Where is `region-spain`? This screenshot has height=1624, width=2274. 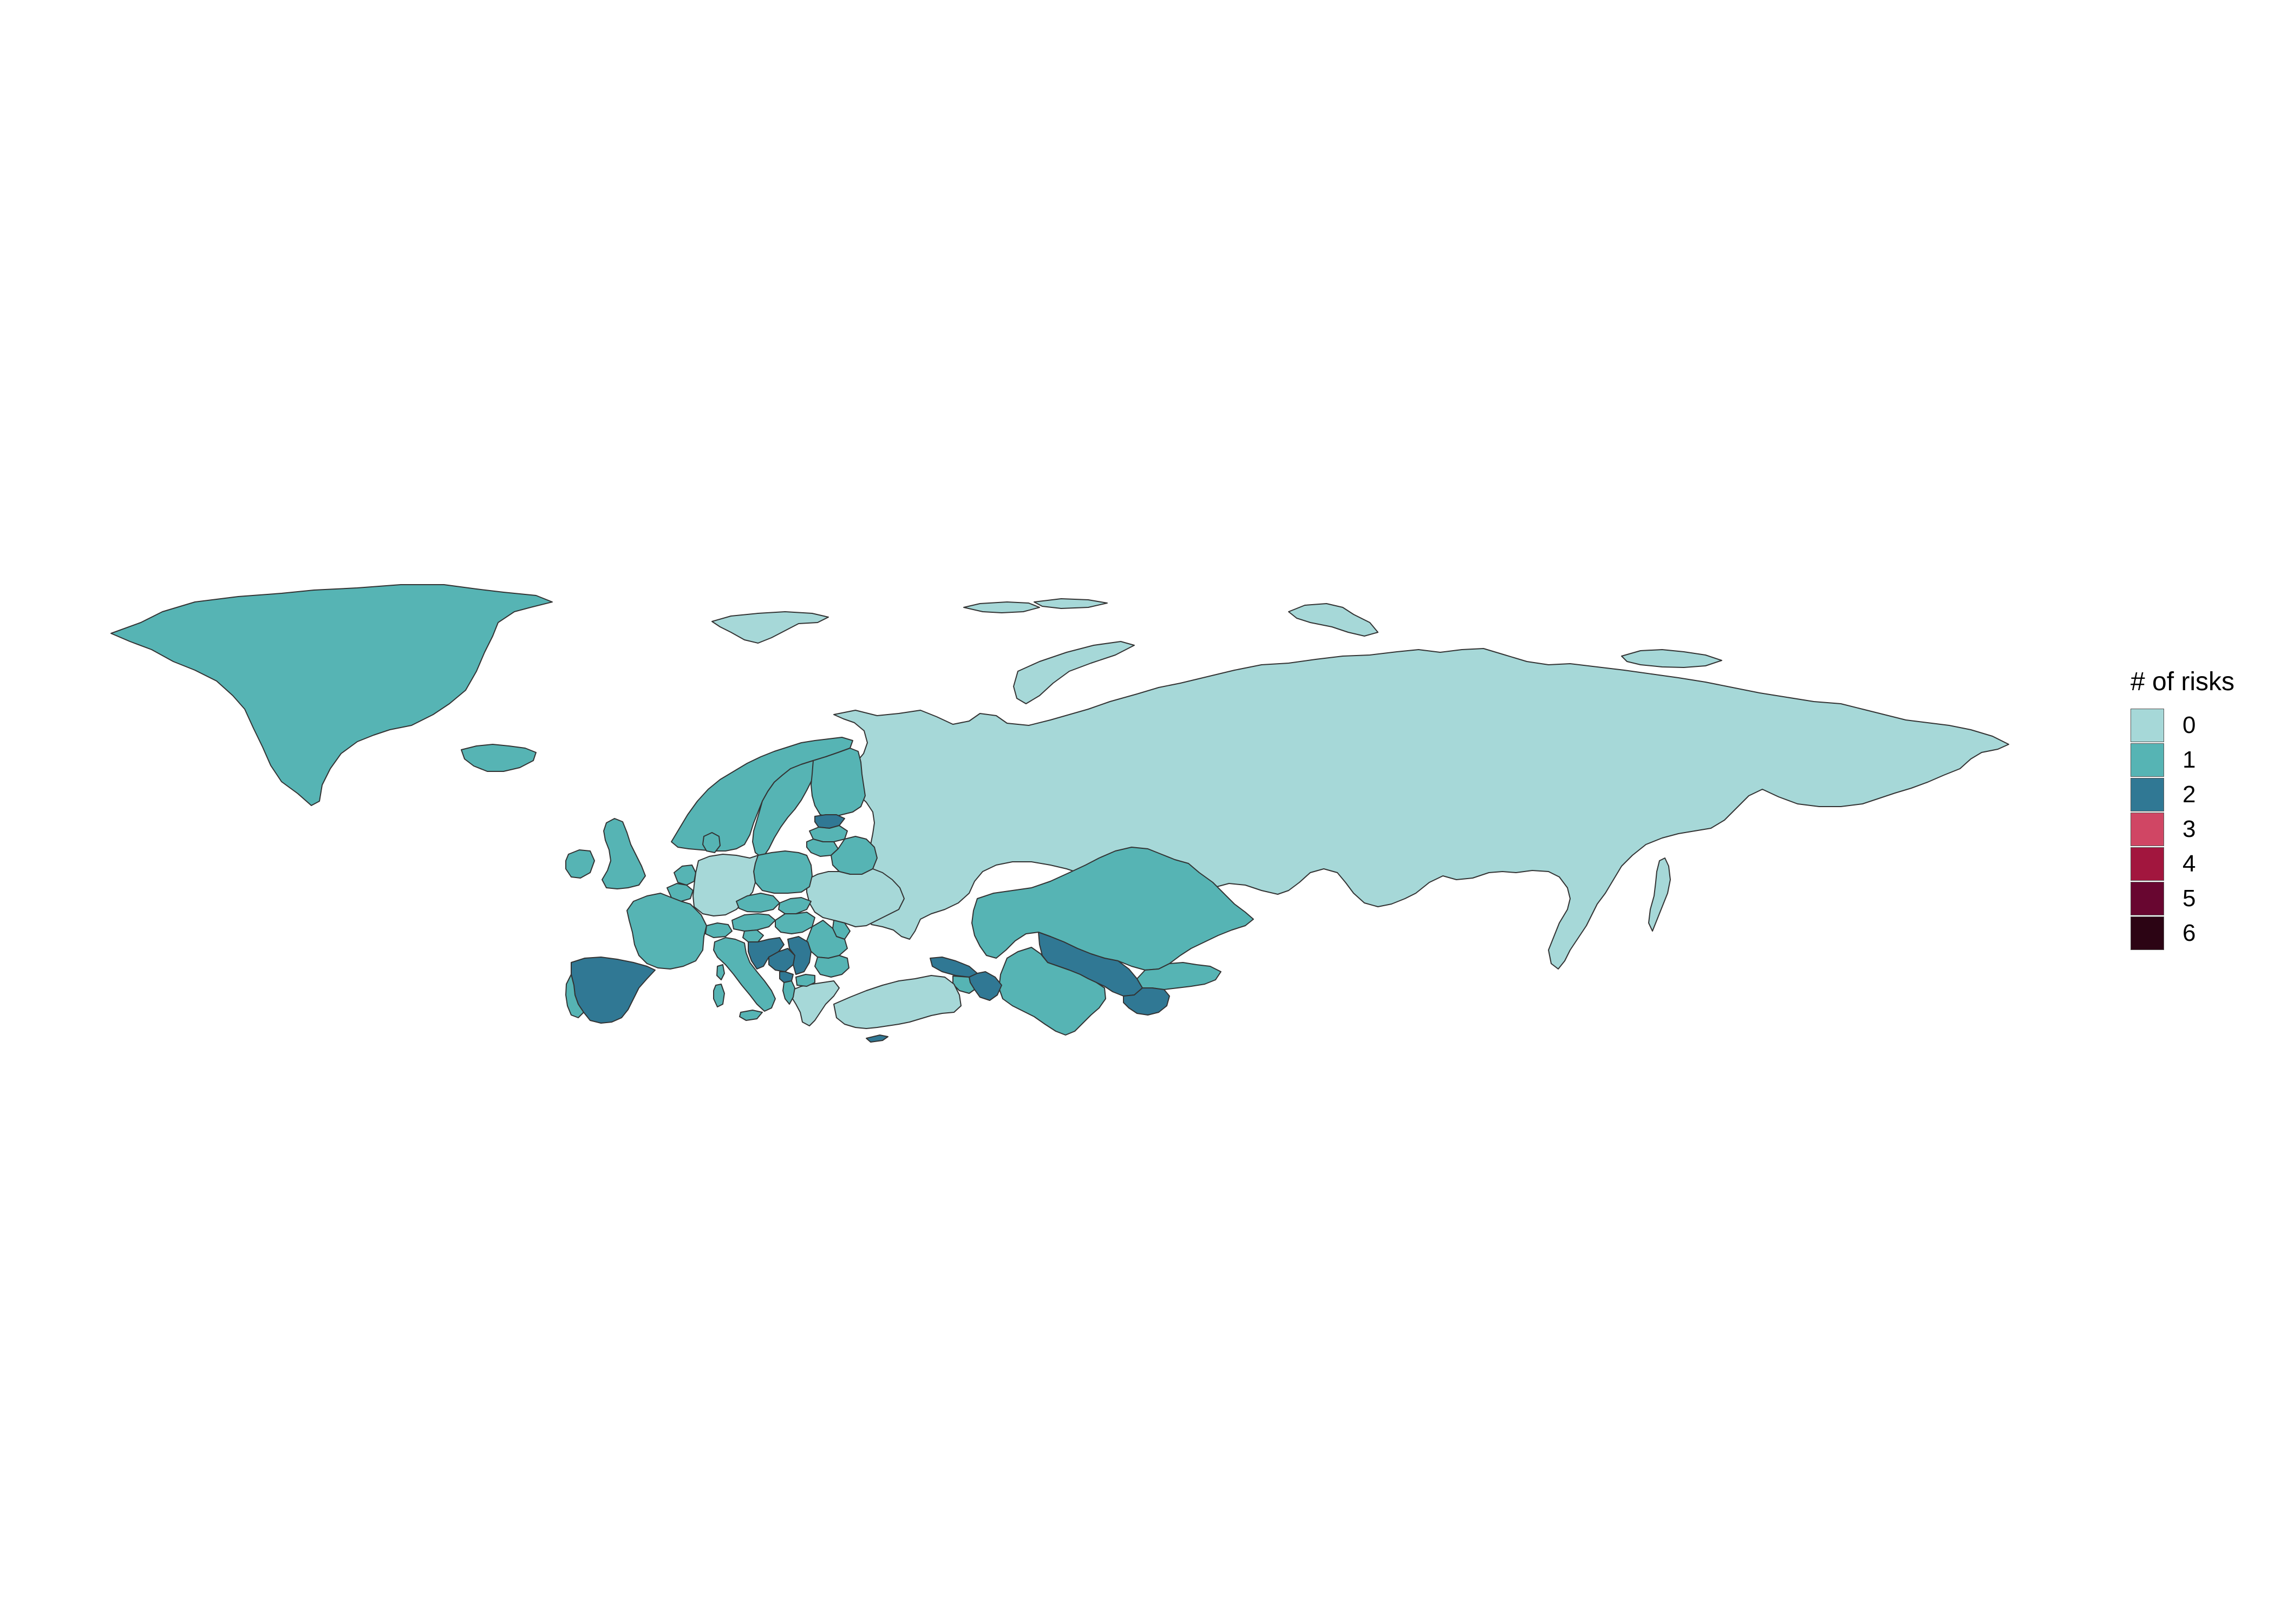 region-spain is located at coordinates (614, 990).